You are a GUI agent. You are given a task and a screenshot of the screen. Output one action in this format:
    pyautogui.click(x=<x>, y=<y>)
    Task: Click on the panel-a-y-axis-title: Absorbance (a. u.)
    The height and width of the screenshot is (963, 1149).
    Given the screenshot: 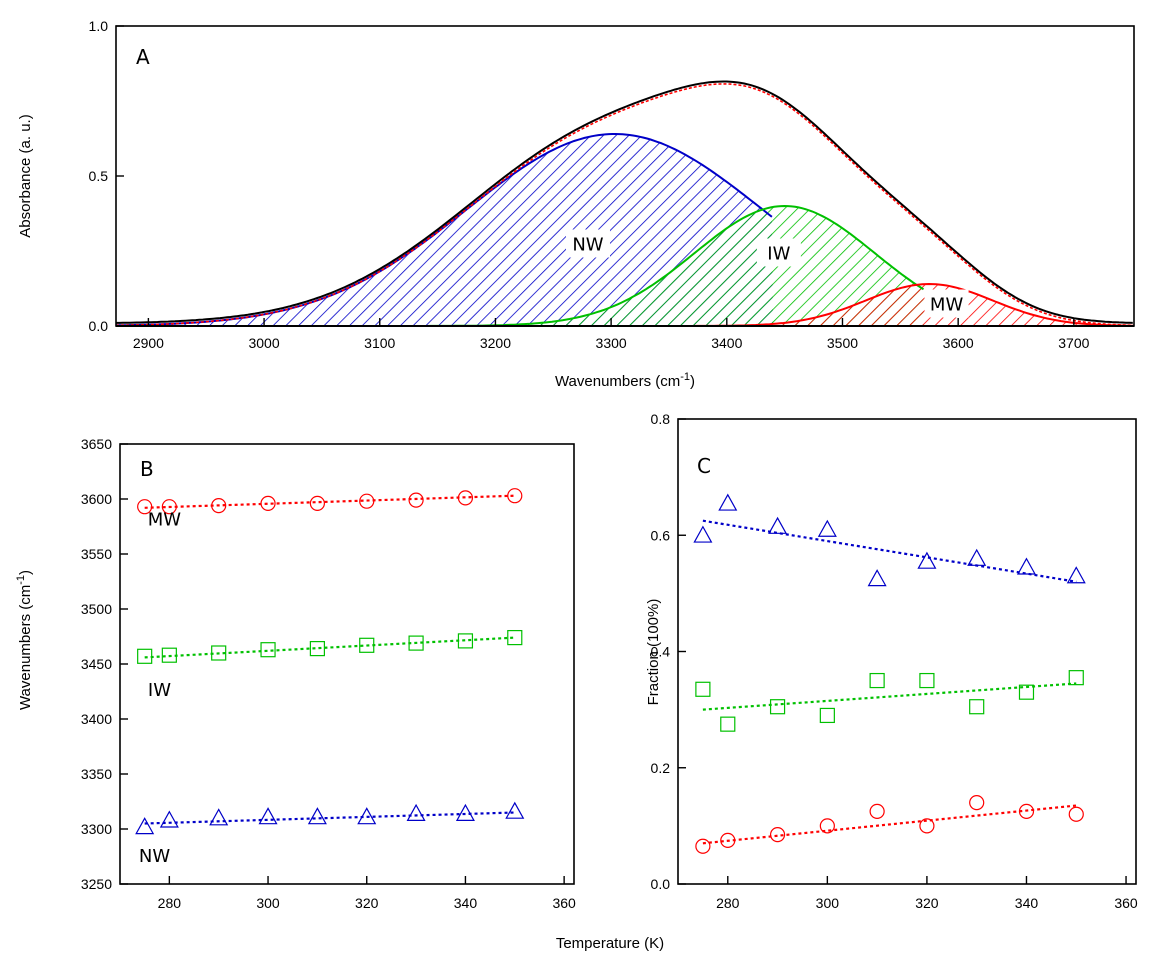 What is the action you would take?
    pyautogui.click(x=25, y=175)
    